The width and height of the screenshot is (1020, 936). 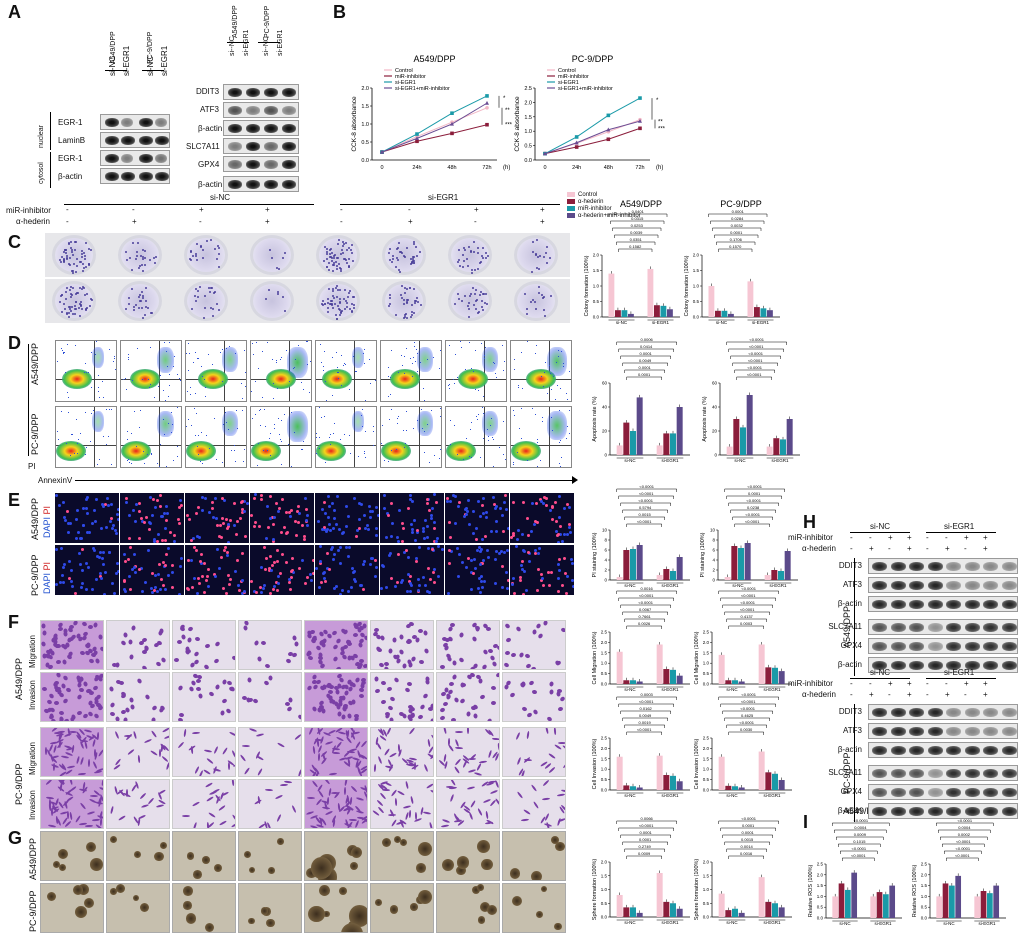 I want to click on bar-ytick-label: 60, so click(x=605, y=383).